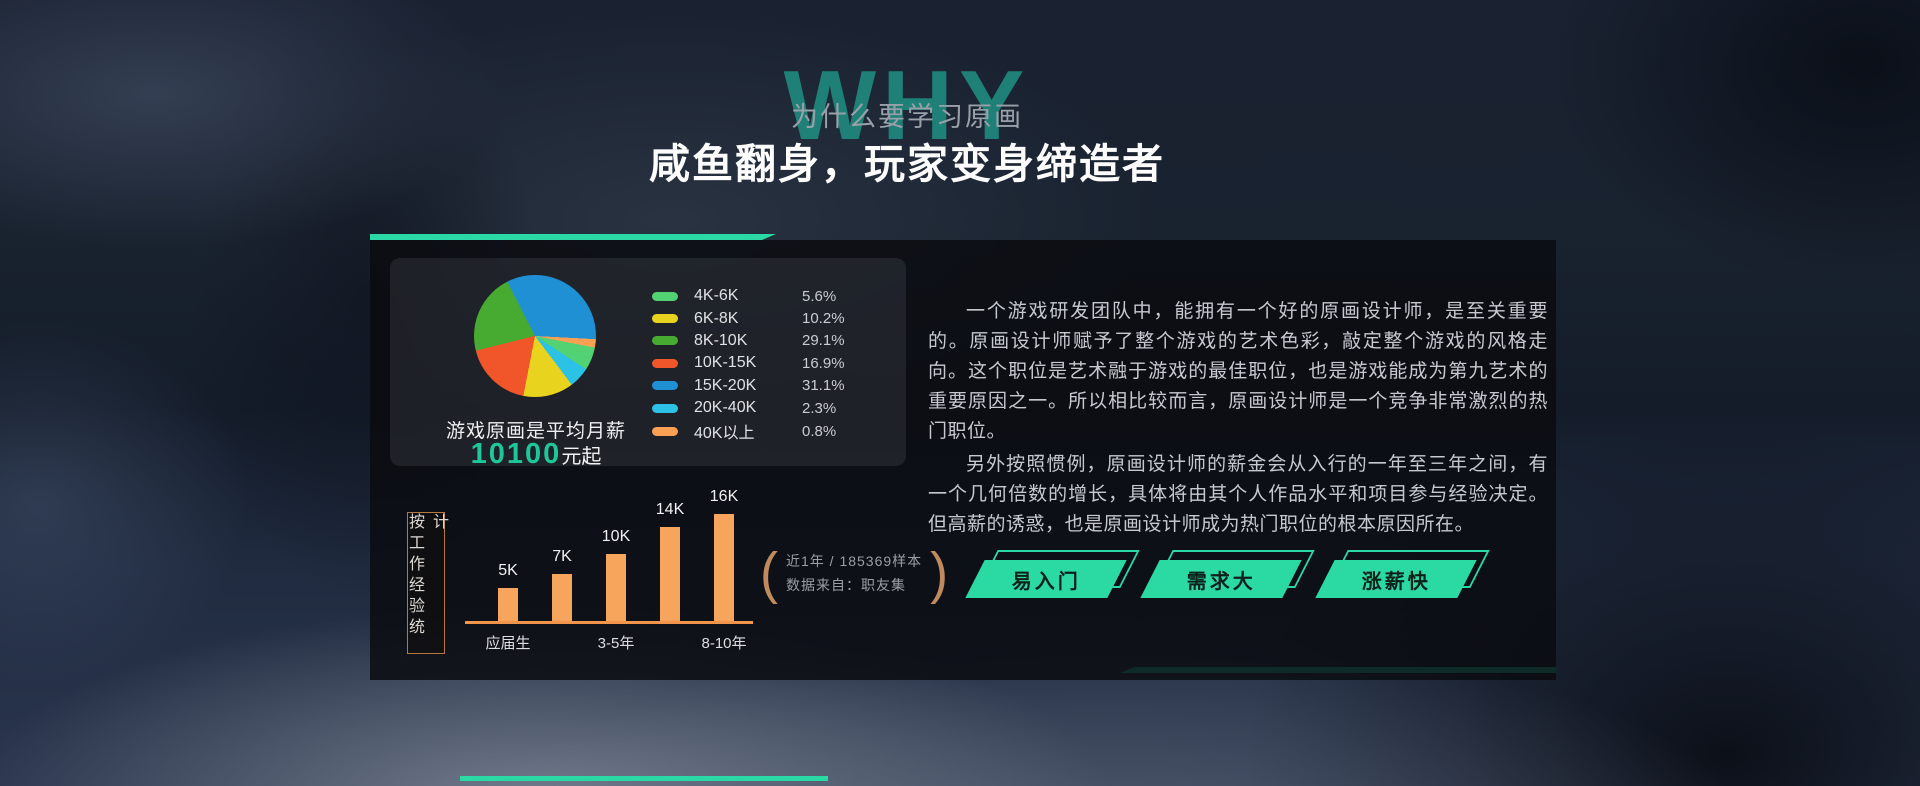 This screenshot has width=1920, height=786. Describe the element at coordinates (508, 643) in the screenshot. I see `bar-x-label: 应届生` at that location.